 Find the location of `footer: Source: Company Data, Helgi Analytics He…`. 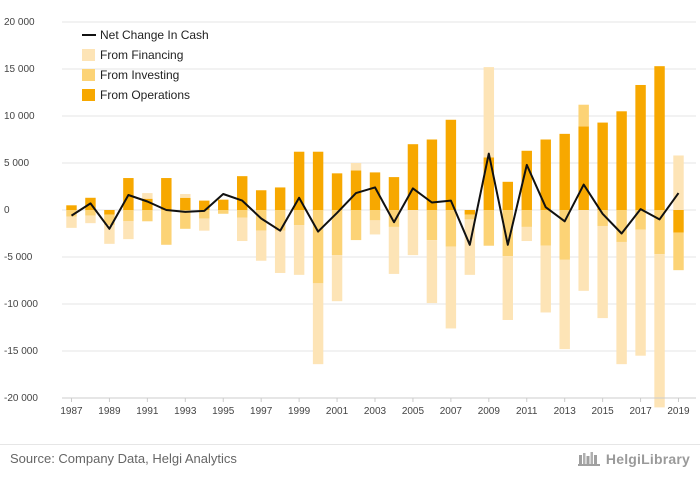

footer: Source: Company Data, Helgi Analytics He… is located at coordinates (350, 464).